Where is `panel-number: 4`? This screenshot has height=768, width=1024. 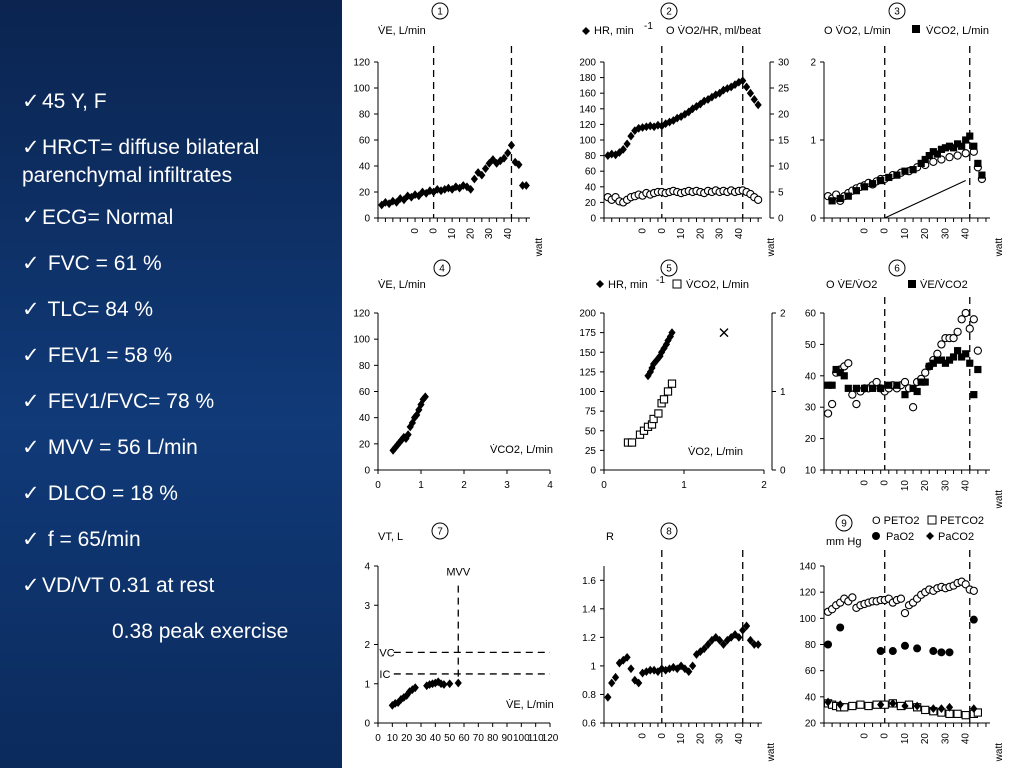 panel-number: 4 is located at coordinates (442, 269).